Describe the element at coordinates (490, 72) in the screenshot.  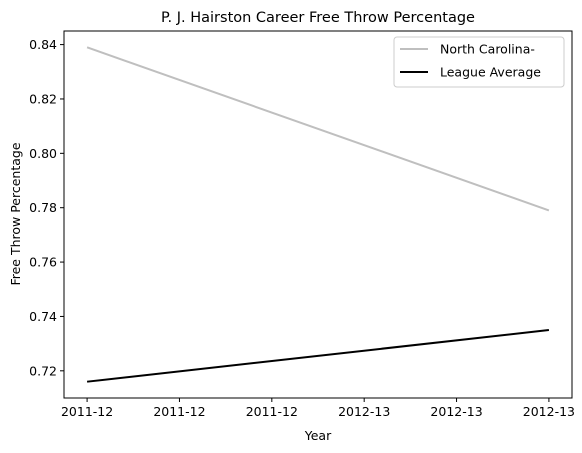
I see `legend-label: League Average` at that location.